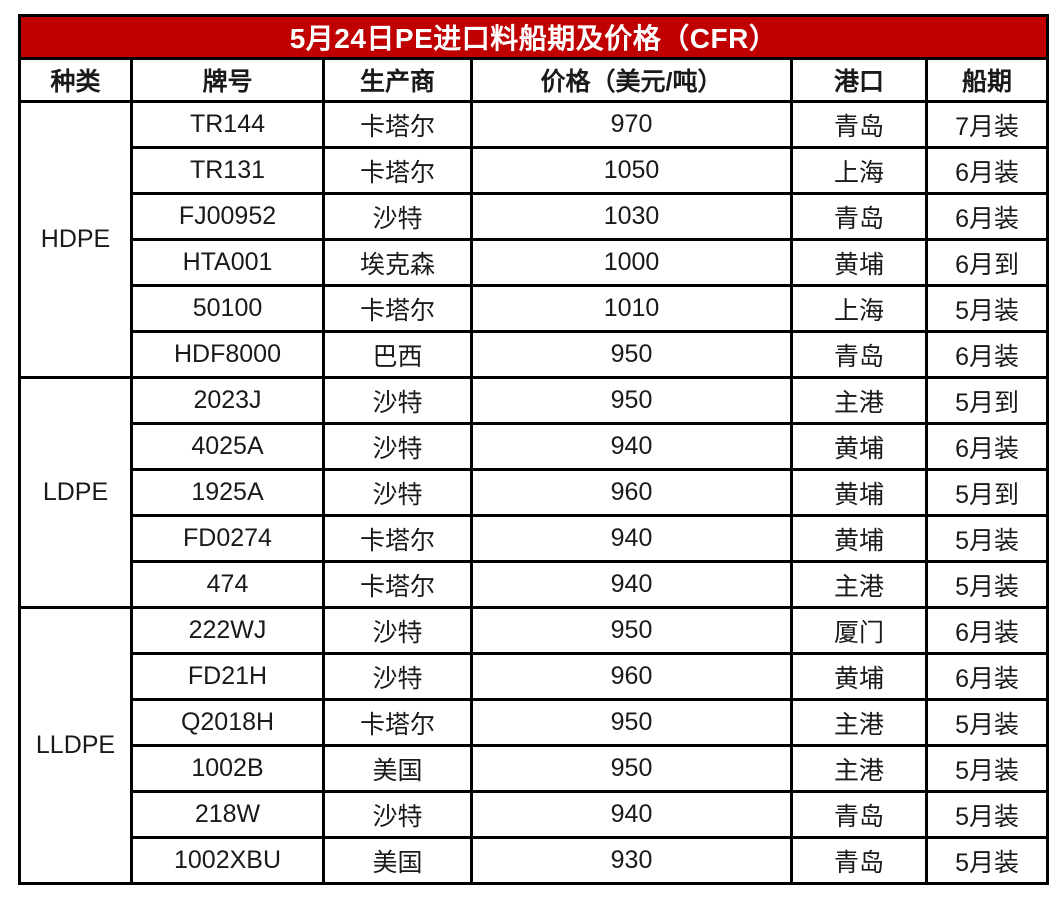  Describe the element at coordinates (227, 630) in the screenshot. I see `cell-grade: 222WJ` at that location.